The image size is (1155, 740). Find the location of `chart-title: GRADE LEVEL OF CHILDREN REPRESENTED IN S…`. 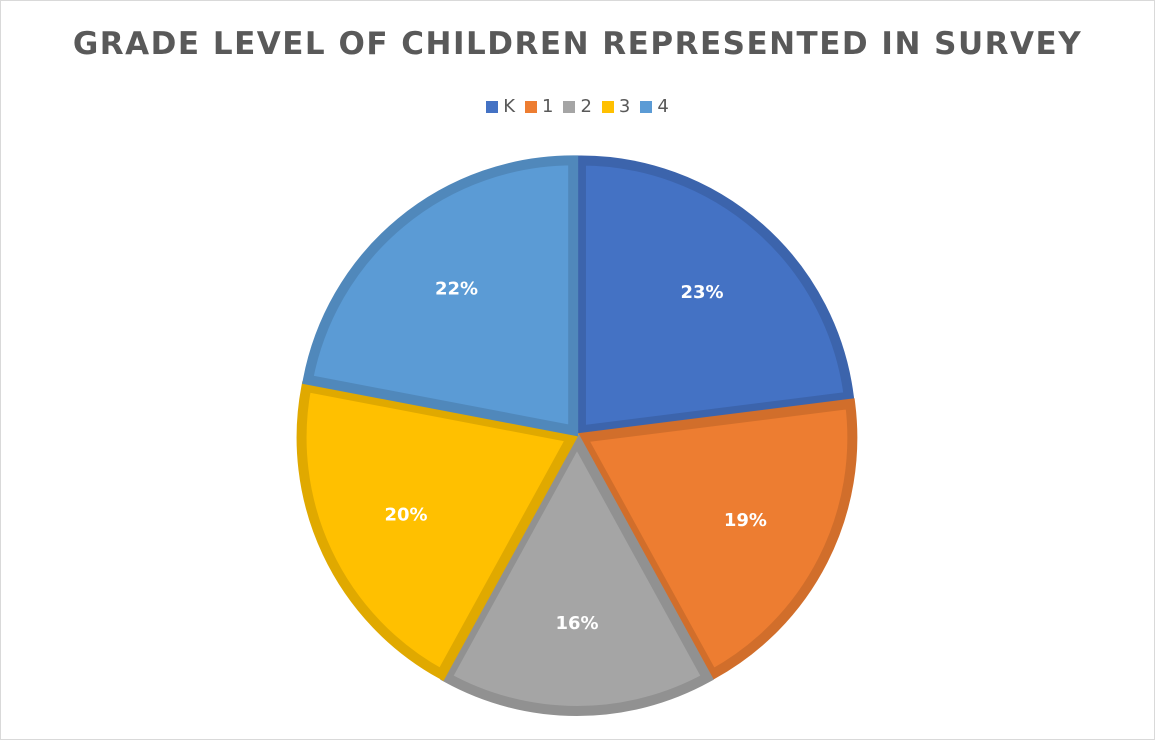

chart-title: GRADE LEVEL OF CHILDREN REPRESENTED IN S… is located at coordinates (577, 44).